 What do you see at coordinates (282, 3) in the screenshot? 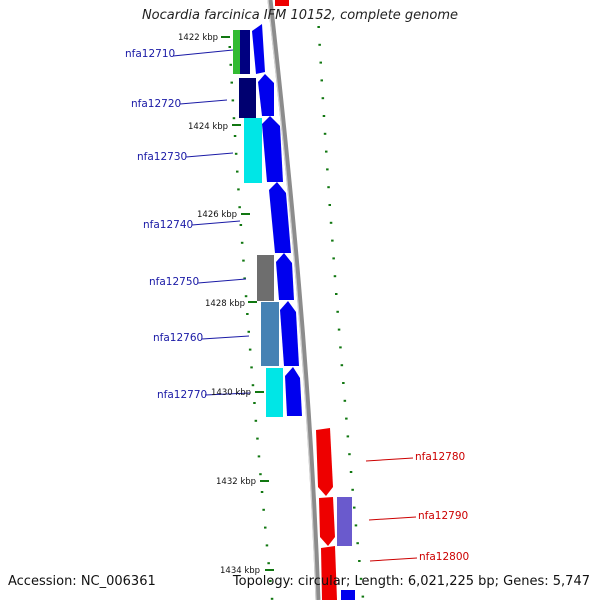
I see `gene-top-fragment` at bounding box center [282, 3].